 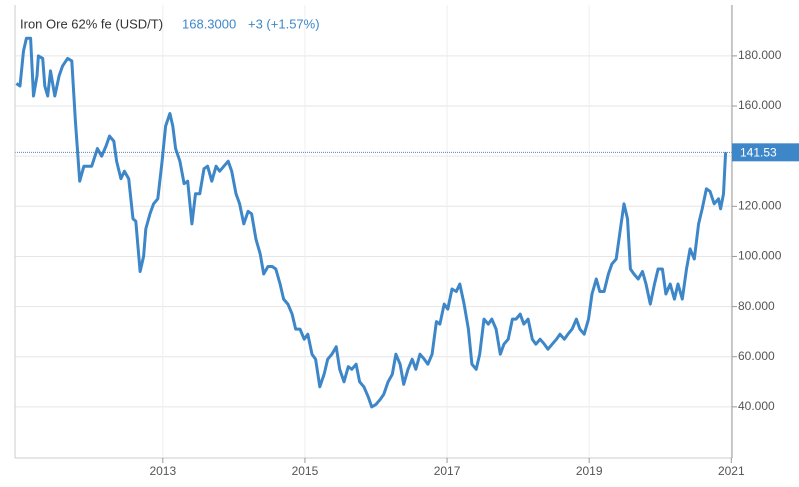 I want to click on x-tick-label: 2013, so click(x=162, y=471).